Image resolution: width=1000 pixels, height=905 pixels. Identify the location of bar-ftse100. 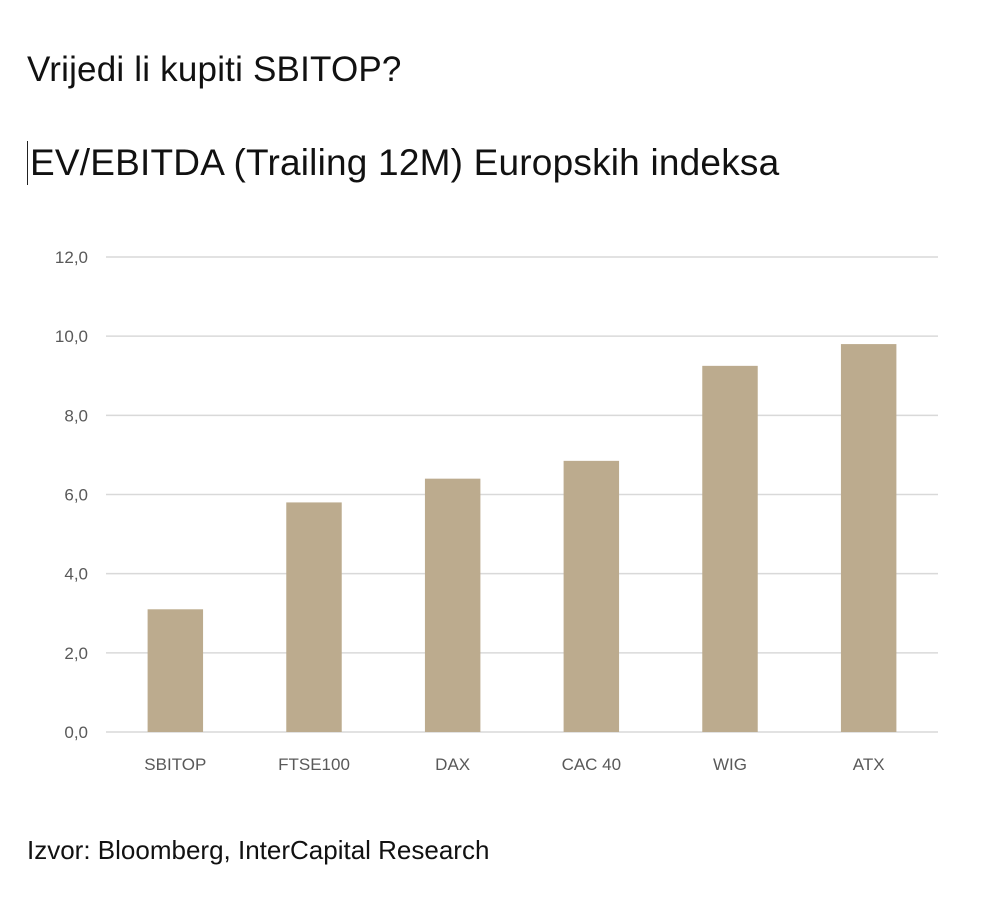
(314, 617).